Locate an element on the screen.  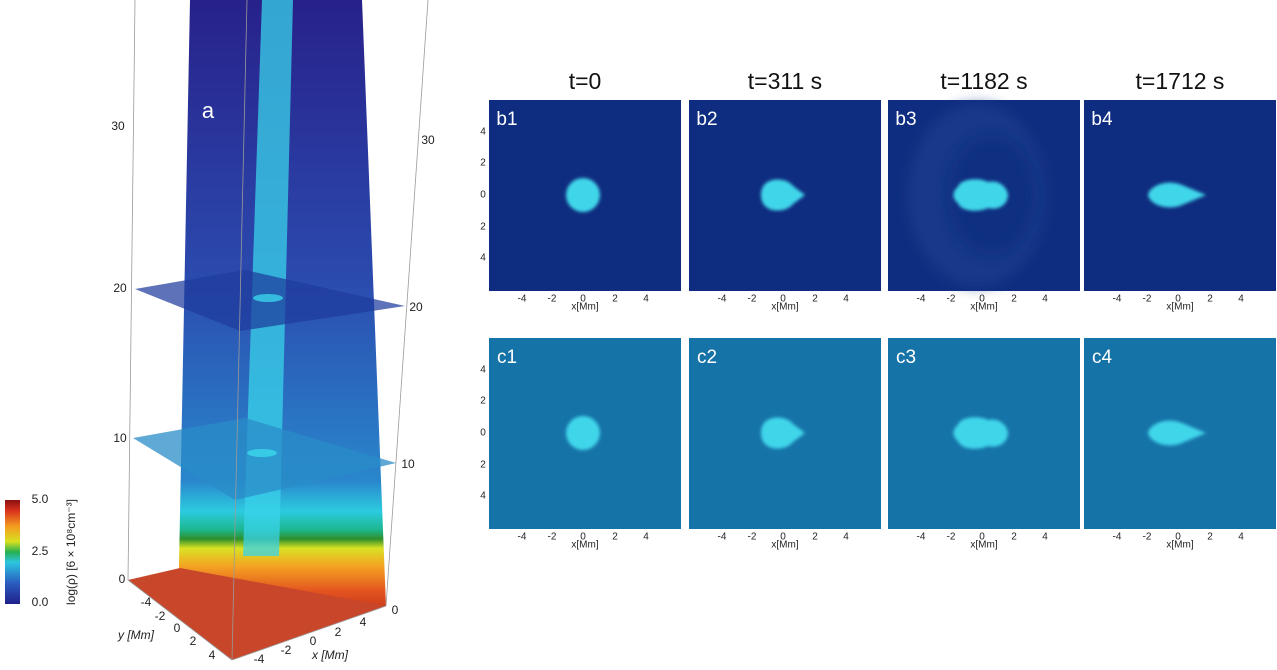
panel-label: a is located at coordinates (208, 110).